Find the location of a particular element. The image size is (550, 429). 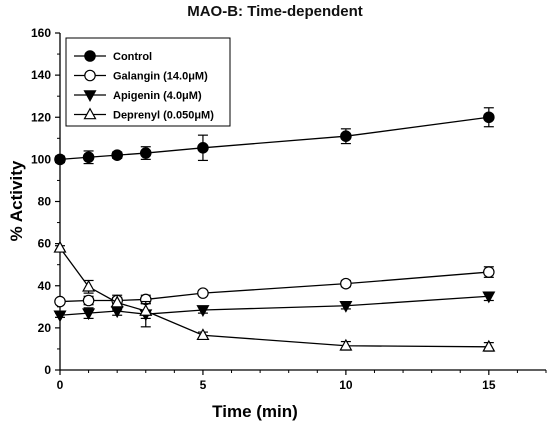

y-tick-label: 120 is located at coordinates (41, 117).